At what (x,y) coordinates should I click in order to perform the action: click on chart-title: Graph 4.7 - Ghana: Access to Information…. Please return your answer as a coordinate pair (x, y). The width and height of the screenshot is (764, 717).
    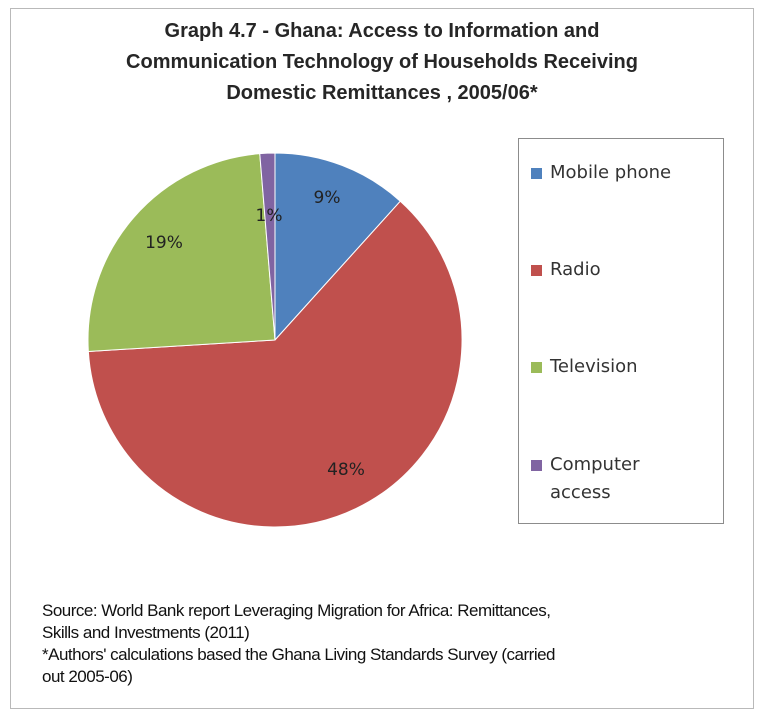
    Looking at the image, I should click on (382, 62).